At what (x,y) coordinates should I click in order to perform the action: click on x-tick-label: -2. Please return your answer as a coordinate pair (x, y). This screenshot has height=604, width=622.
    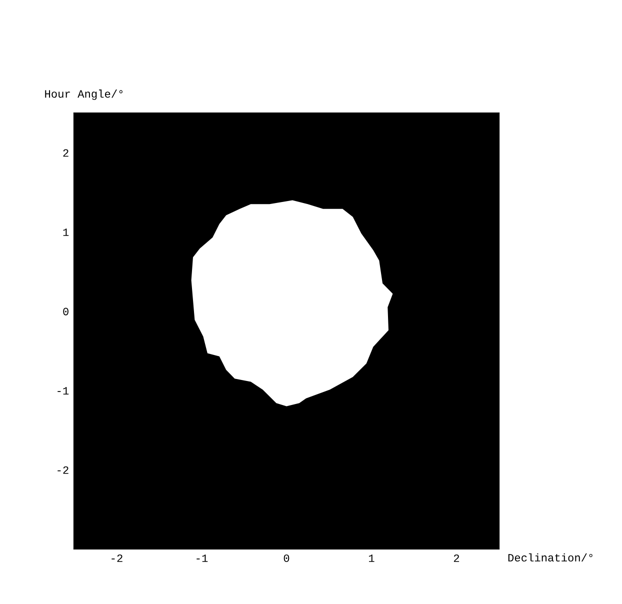
    Looking at the image, I should click on (117, 558).